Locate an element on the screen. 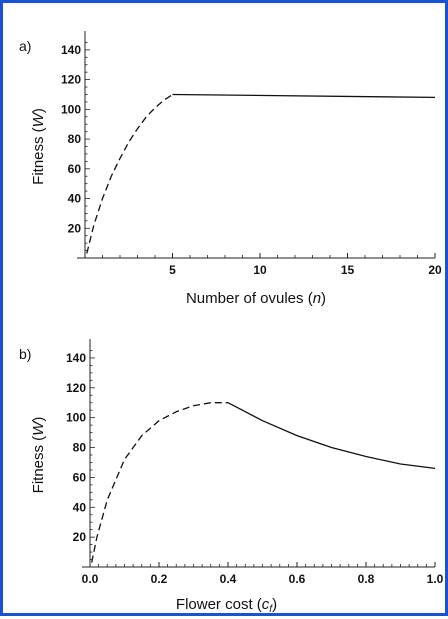  x-tick-label: 0.8 is located at coordinates (366, 579).